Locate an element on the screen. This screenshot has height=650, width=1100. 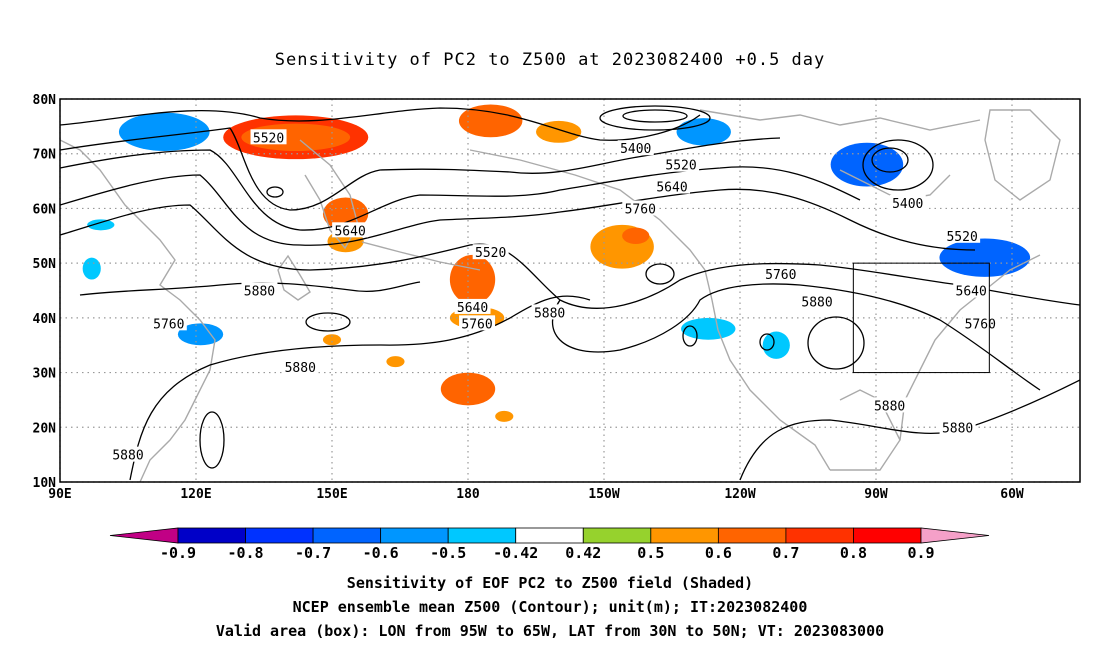
coastline-arctic is located at coordinates (840, 120).